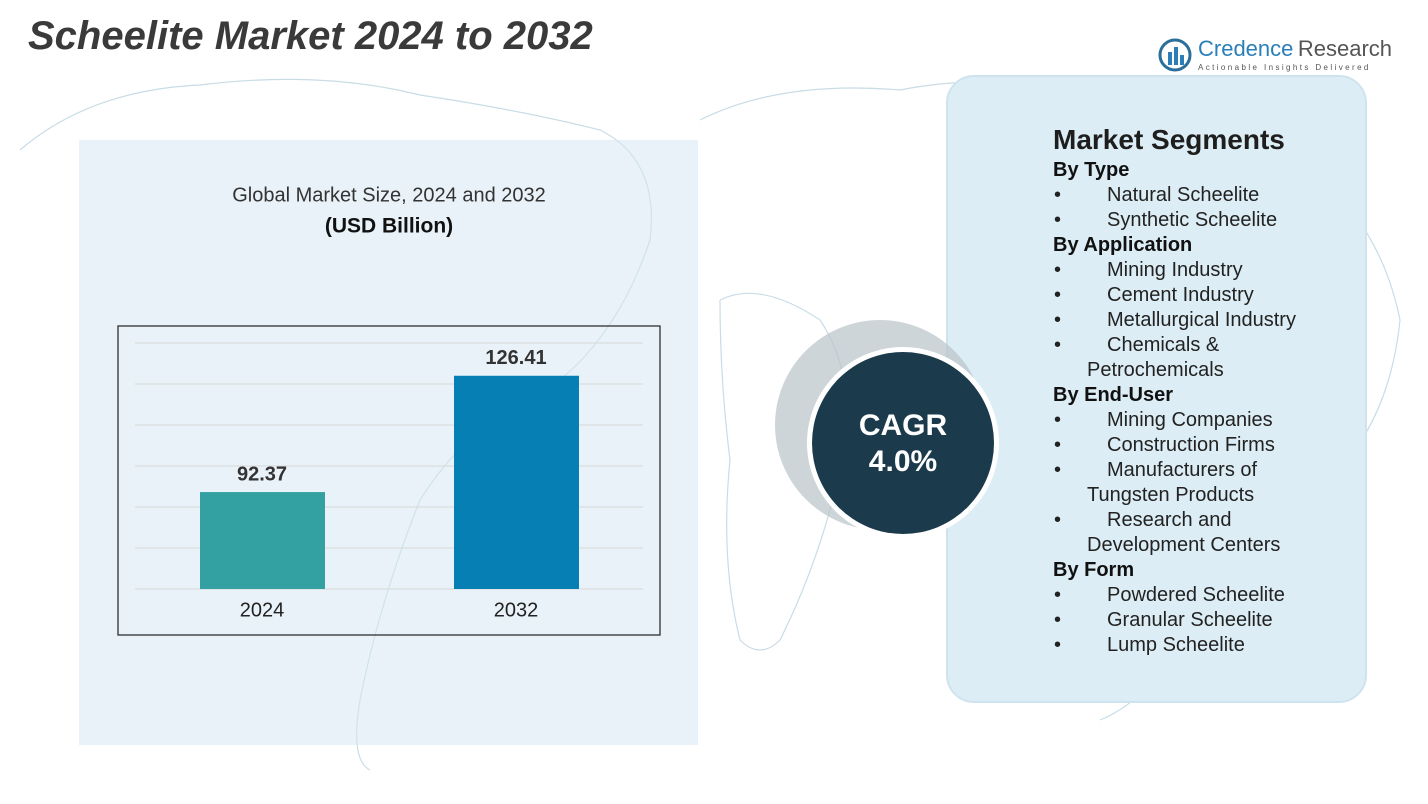 The height and width of the screenshot is (804, 1428). I want to click on cagr-circle, so click(903, 443).